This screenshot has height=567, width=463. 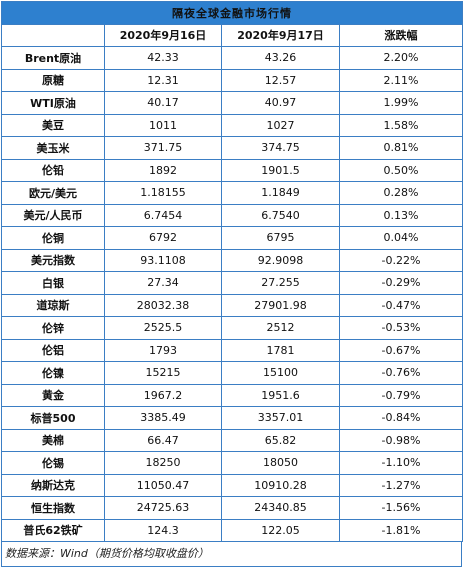 What do you see at coordinates (232, 35) in the screenshot?
I see `column-header-row: 2020年9月16日 2020年9月17日 涨跌幅` at bounding box center [232, 35].